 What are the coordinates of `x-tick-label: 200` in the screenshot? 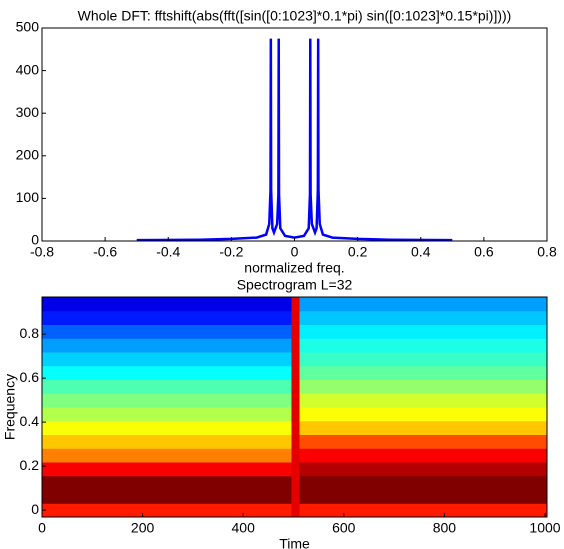 It's located at (143, 528).